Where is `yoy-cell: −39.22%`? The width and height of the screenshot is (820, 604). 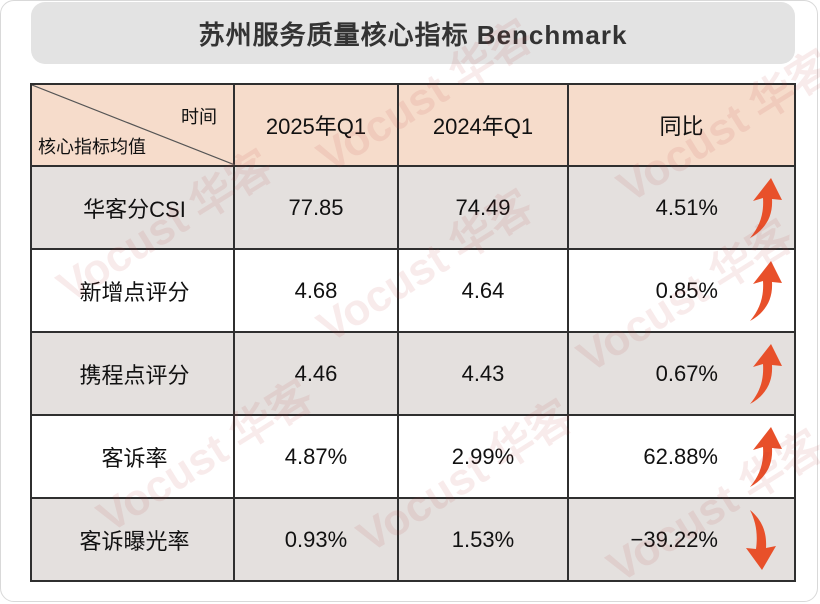
yoy-cell: −39.22% is located at coordinates (681, 539).